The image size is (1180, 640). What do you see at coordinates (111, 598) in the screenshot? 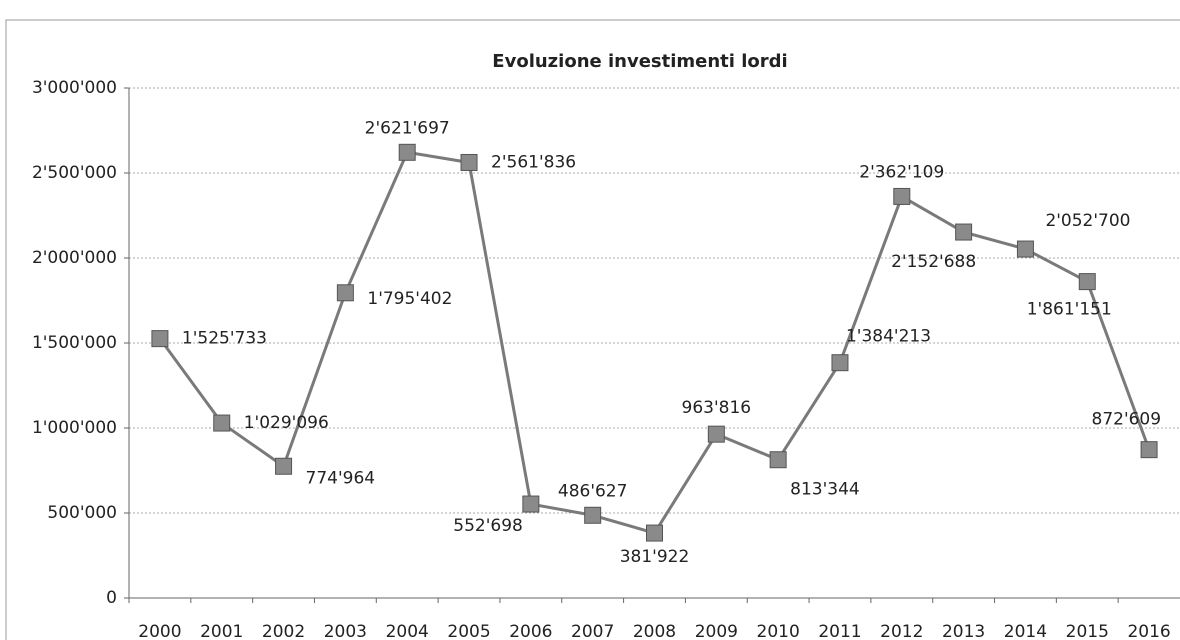
I see `y-tick-label: 0` at bounding box center [111, 598].